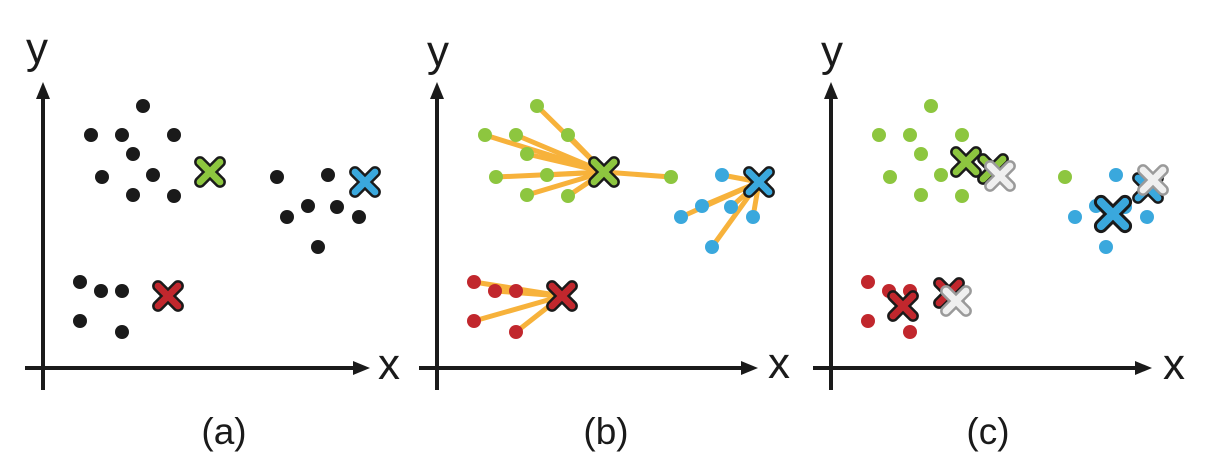 The image size is (1222, 476). Describe the element at coordinates (956, 301) in the screenshot. I see `old-centroid-red-gray-x-icon` at that location.